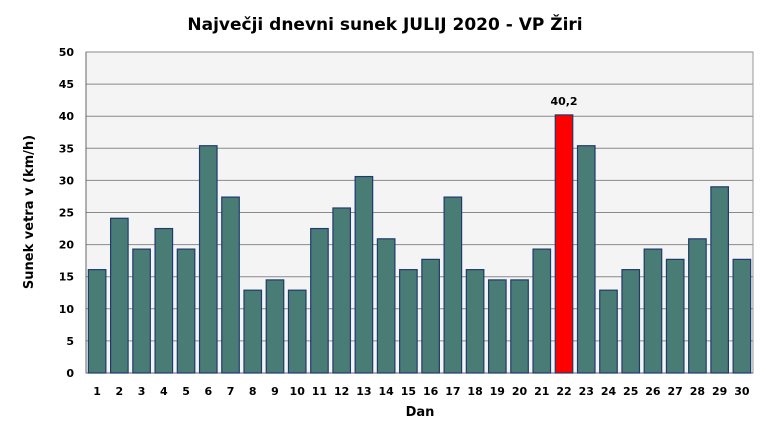  I want to click on x-tick-label: 25, so click(630, 391).